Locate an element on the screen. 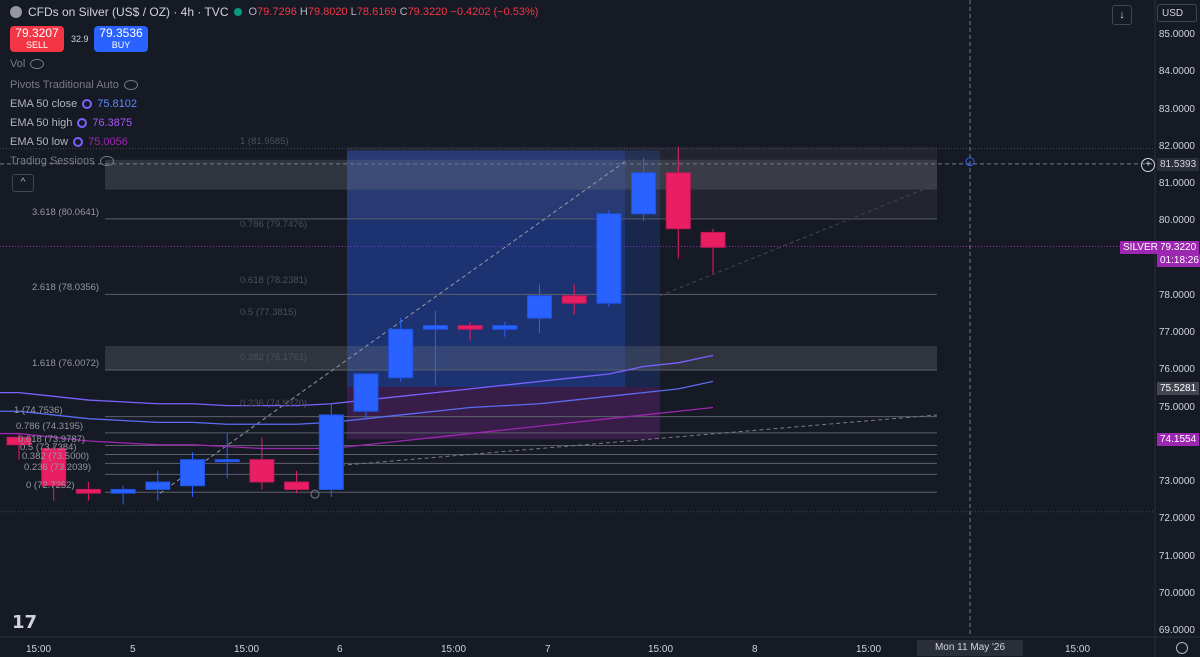  crosshair-date-label: Mon 11 May '26 is located at coordinates (970, 648).